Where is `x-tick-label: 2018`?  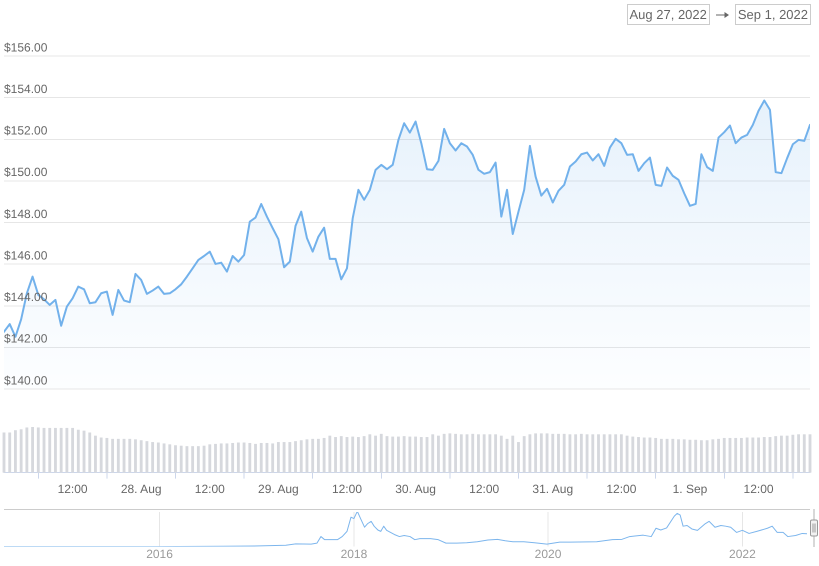 x-tick-label: 2018 is located at coordinates (354, 554).